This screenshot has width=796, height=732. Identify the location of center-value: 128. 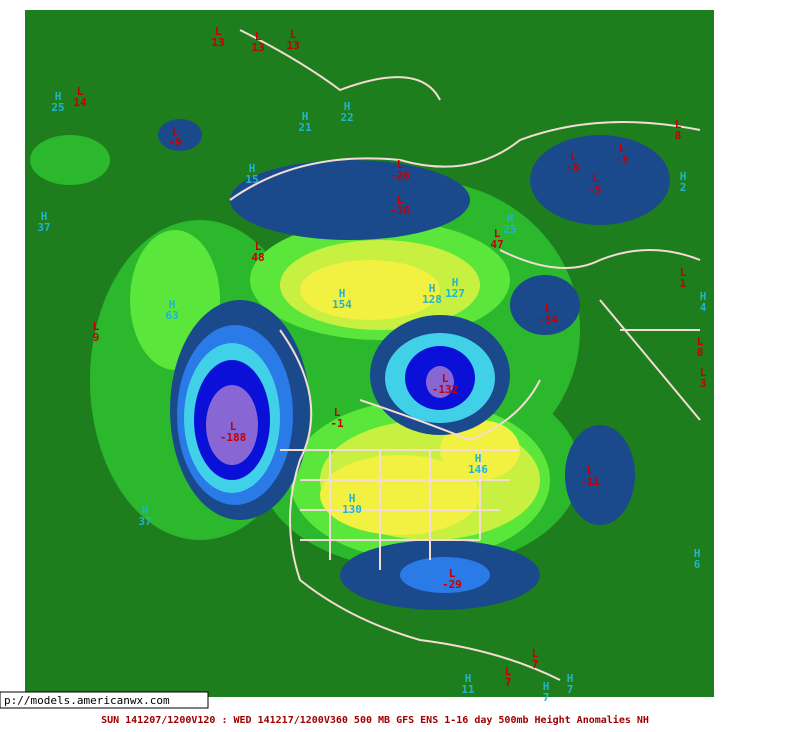
(432, 299).